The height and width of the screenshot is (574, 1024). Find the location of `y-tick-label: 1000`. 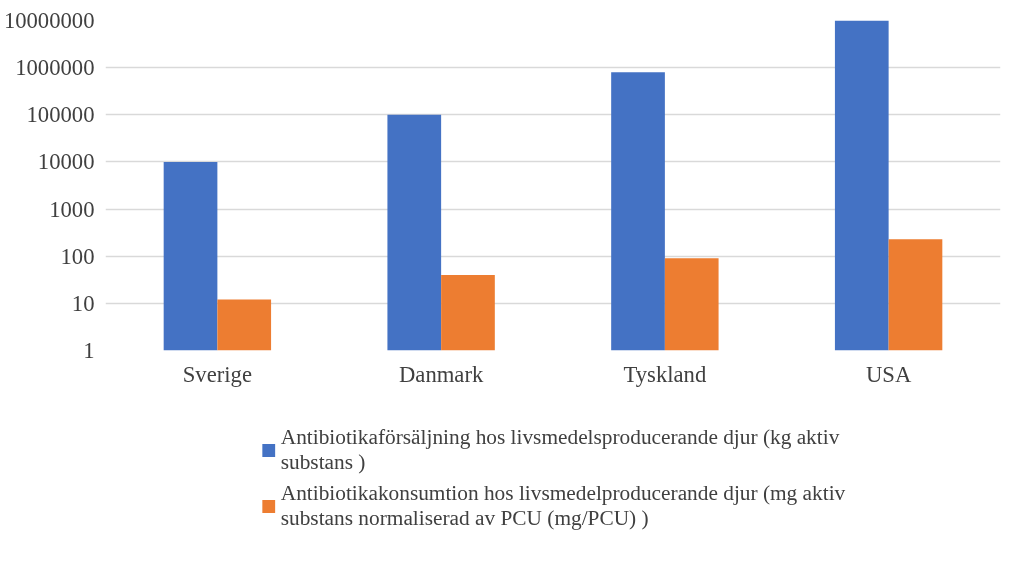

y-tick-label: 1000 is located at coordinates (72, 209).